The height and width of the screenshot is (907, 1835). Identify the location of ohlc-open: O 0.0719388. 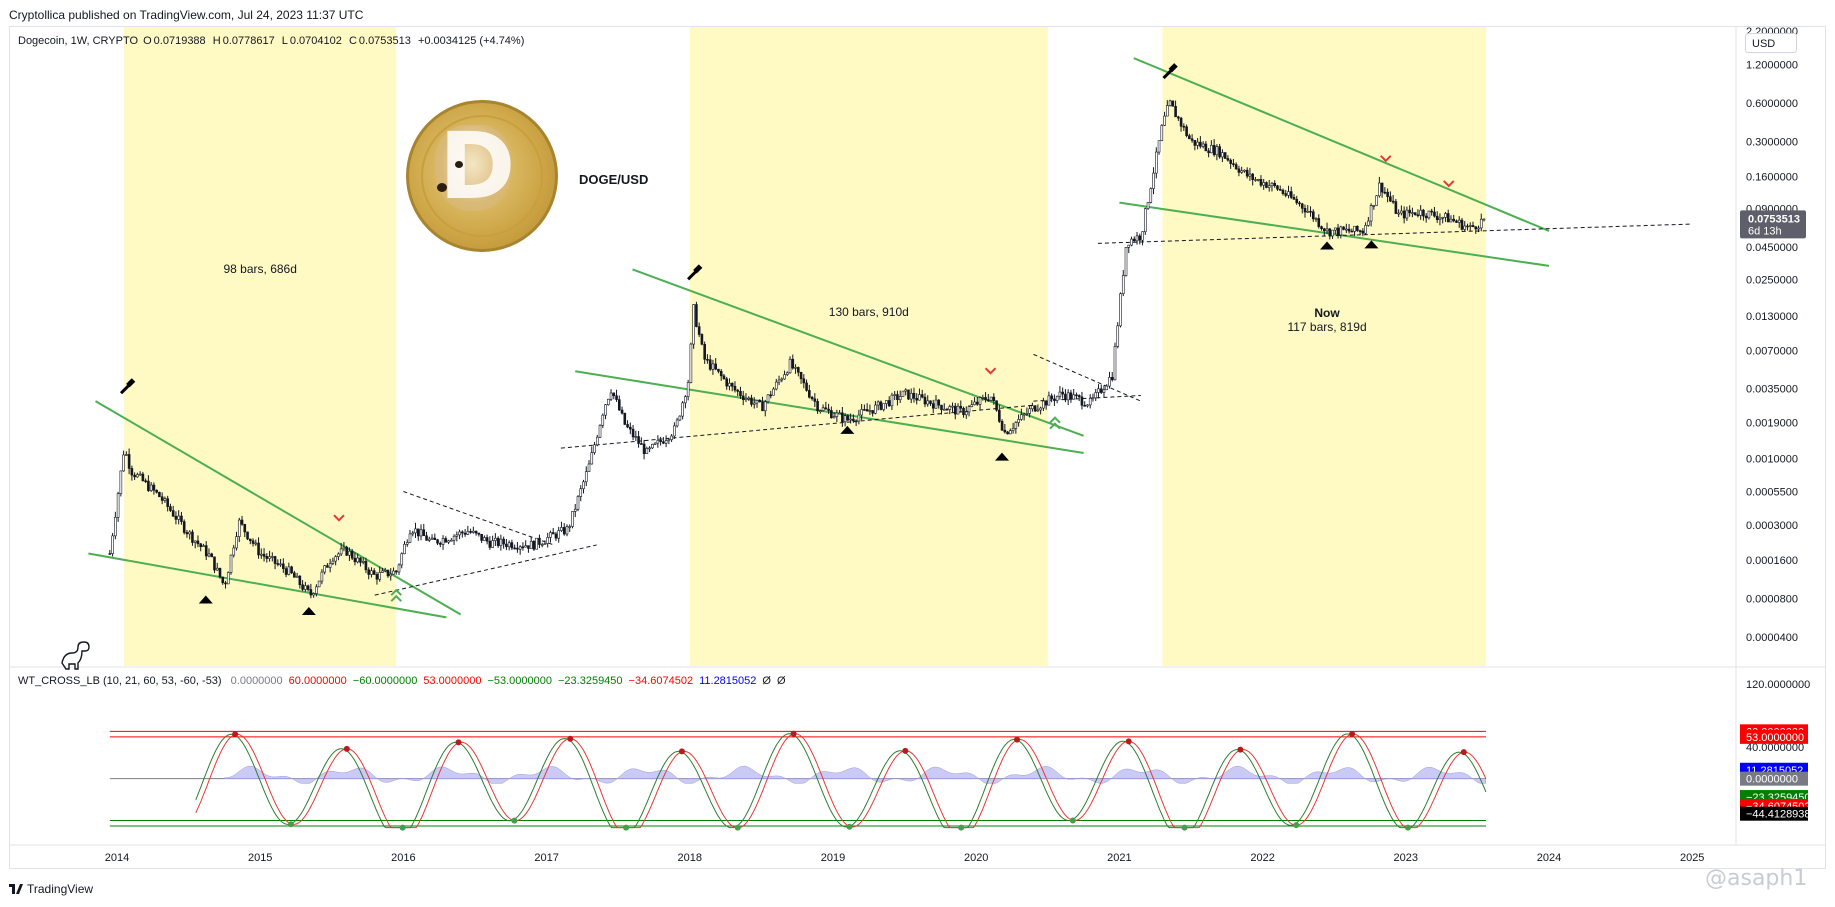
(174, 41).